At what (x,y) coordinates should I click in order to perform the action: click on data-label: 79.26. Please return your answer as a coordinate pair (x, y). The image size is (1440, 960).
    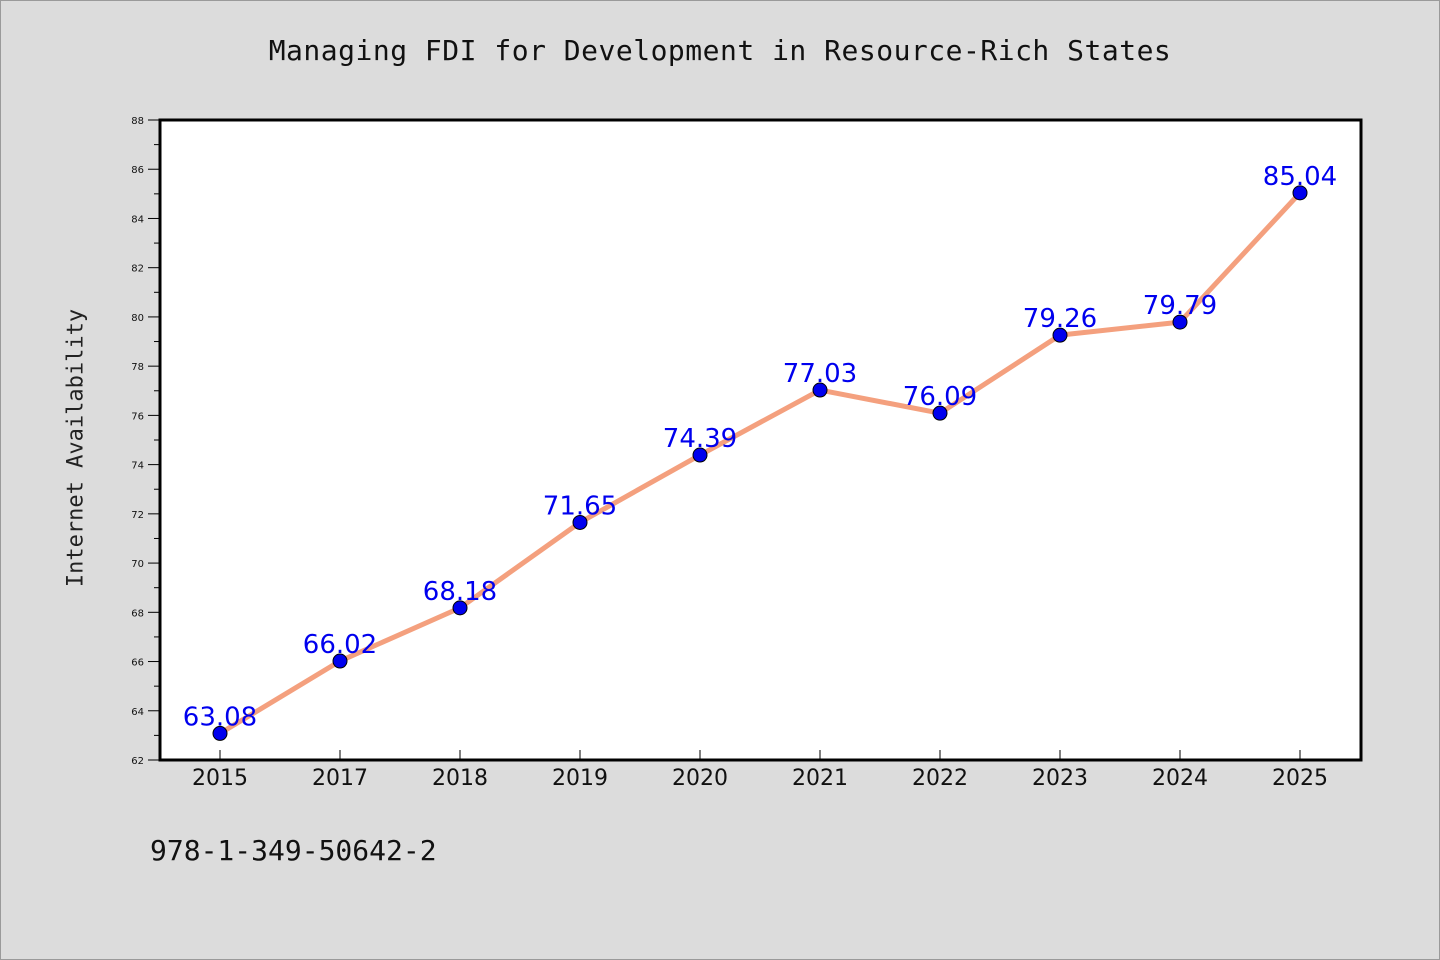
    Looking at the image, I should click on (1060, 319).